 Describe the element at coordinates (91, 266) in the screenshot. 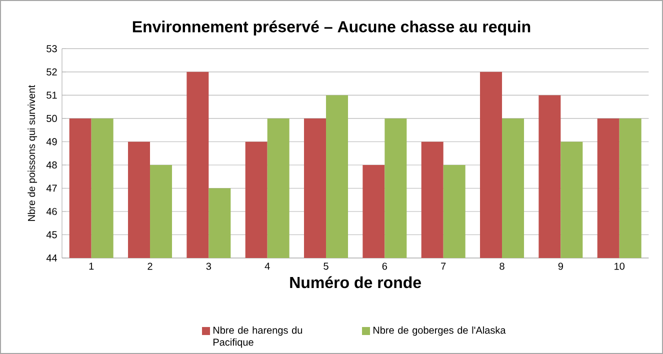

I see `x-tick-label: 1` at that location.